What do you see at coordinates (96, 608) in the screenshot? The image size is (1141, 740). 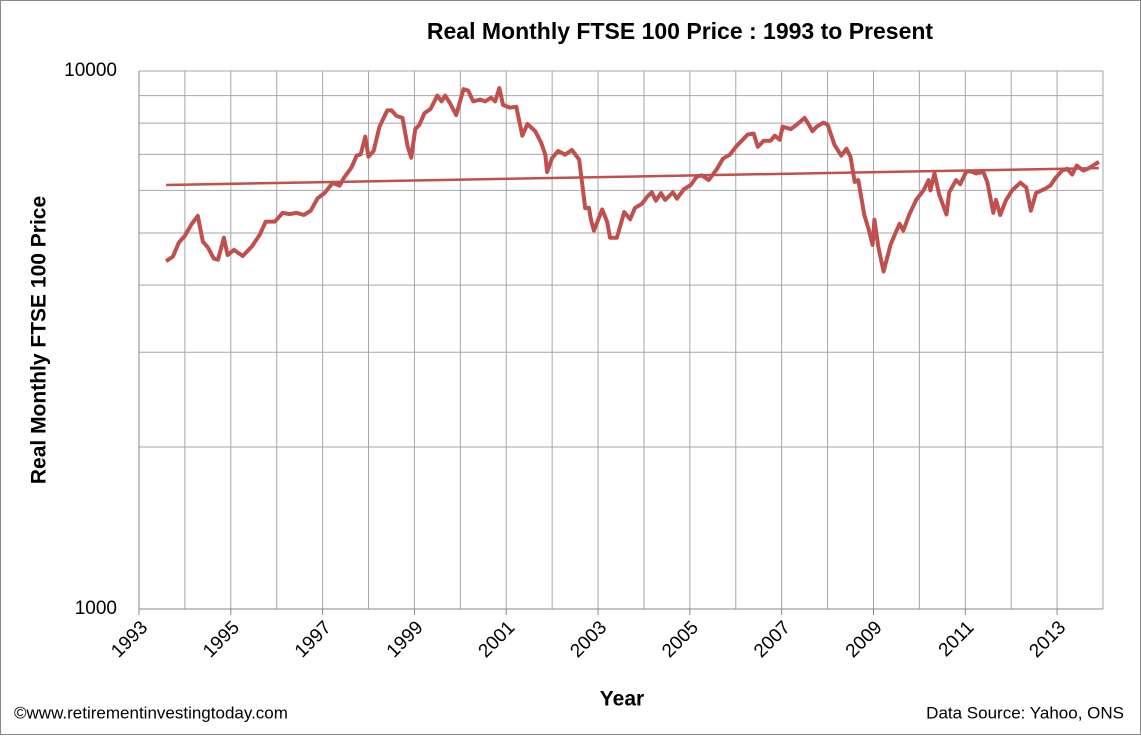 I see `y-tick-label: 1000` at bounding box center [96, 608].